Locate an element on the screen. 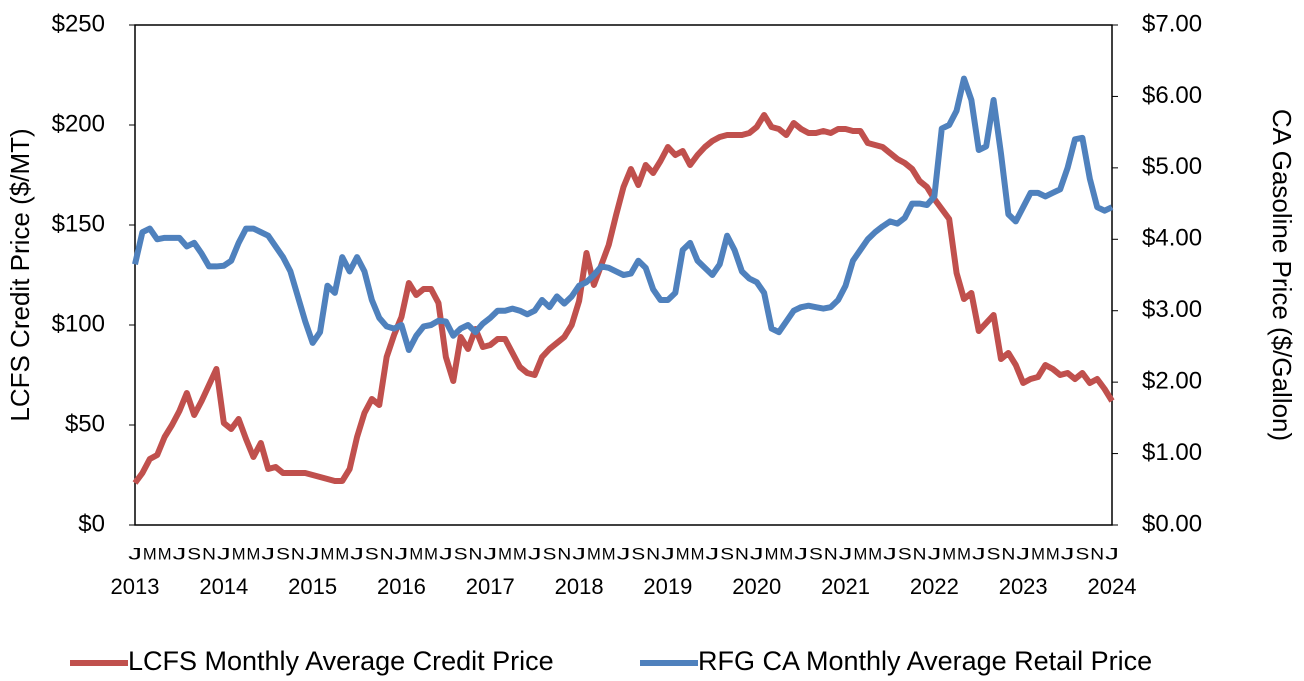  y2-tick-label: $3.00 is located at coordinates (1172, 309).